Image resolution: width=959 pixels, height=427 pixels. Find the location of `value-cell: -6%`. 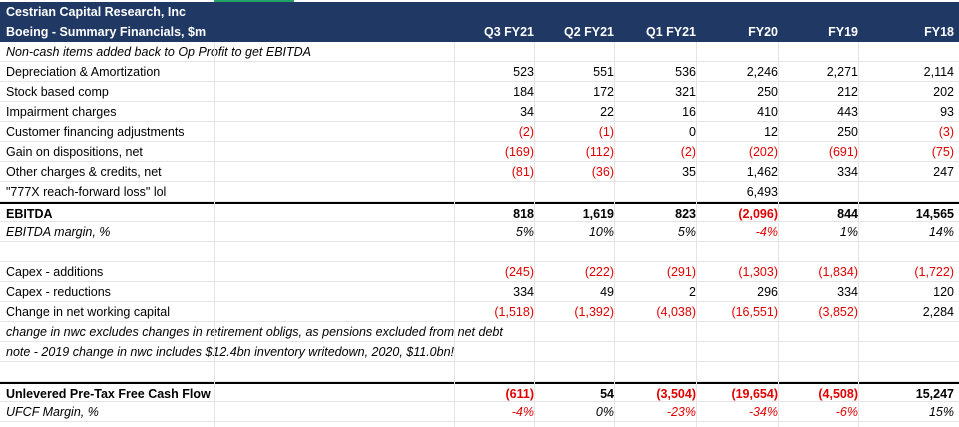

value-cell: -6% is located at coordinates (846, 412).